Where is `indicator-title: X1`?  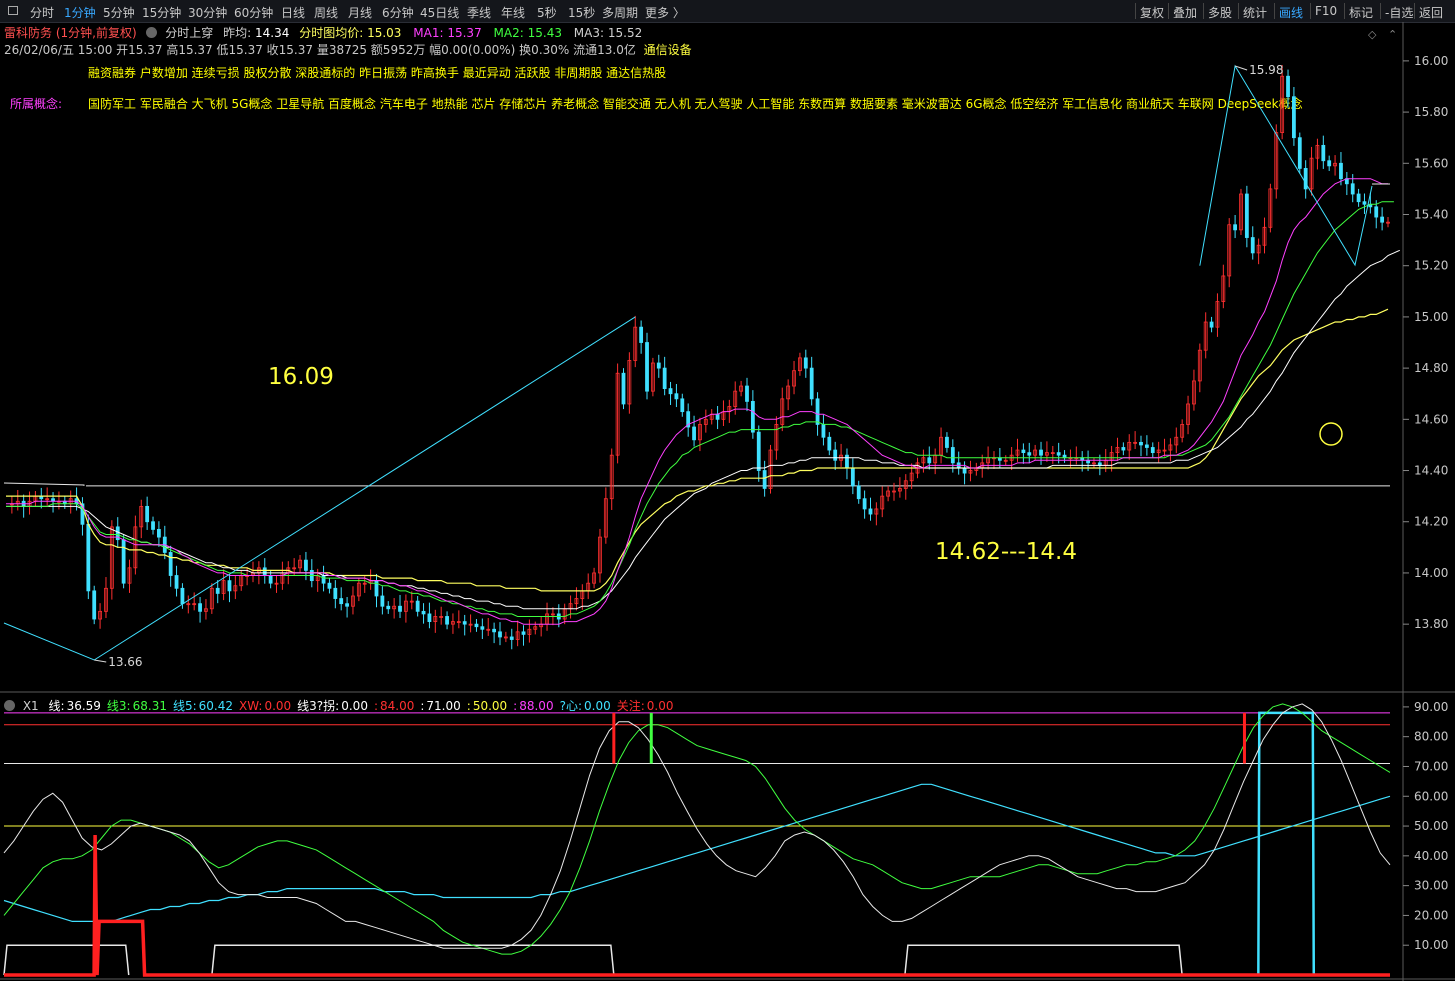
indicator-title: X1 is located at coordinates (30, 706).